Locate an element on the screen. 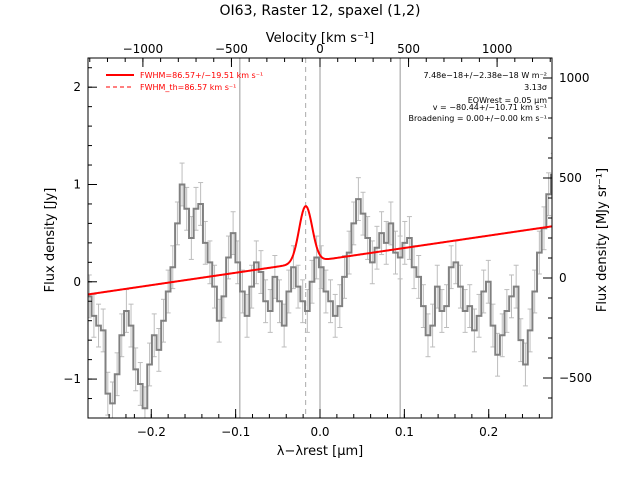 The image size is (640, 480). y2-tick-label: −500 is located at coordinates (575, 378).